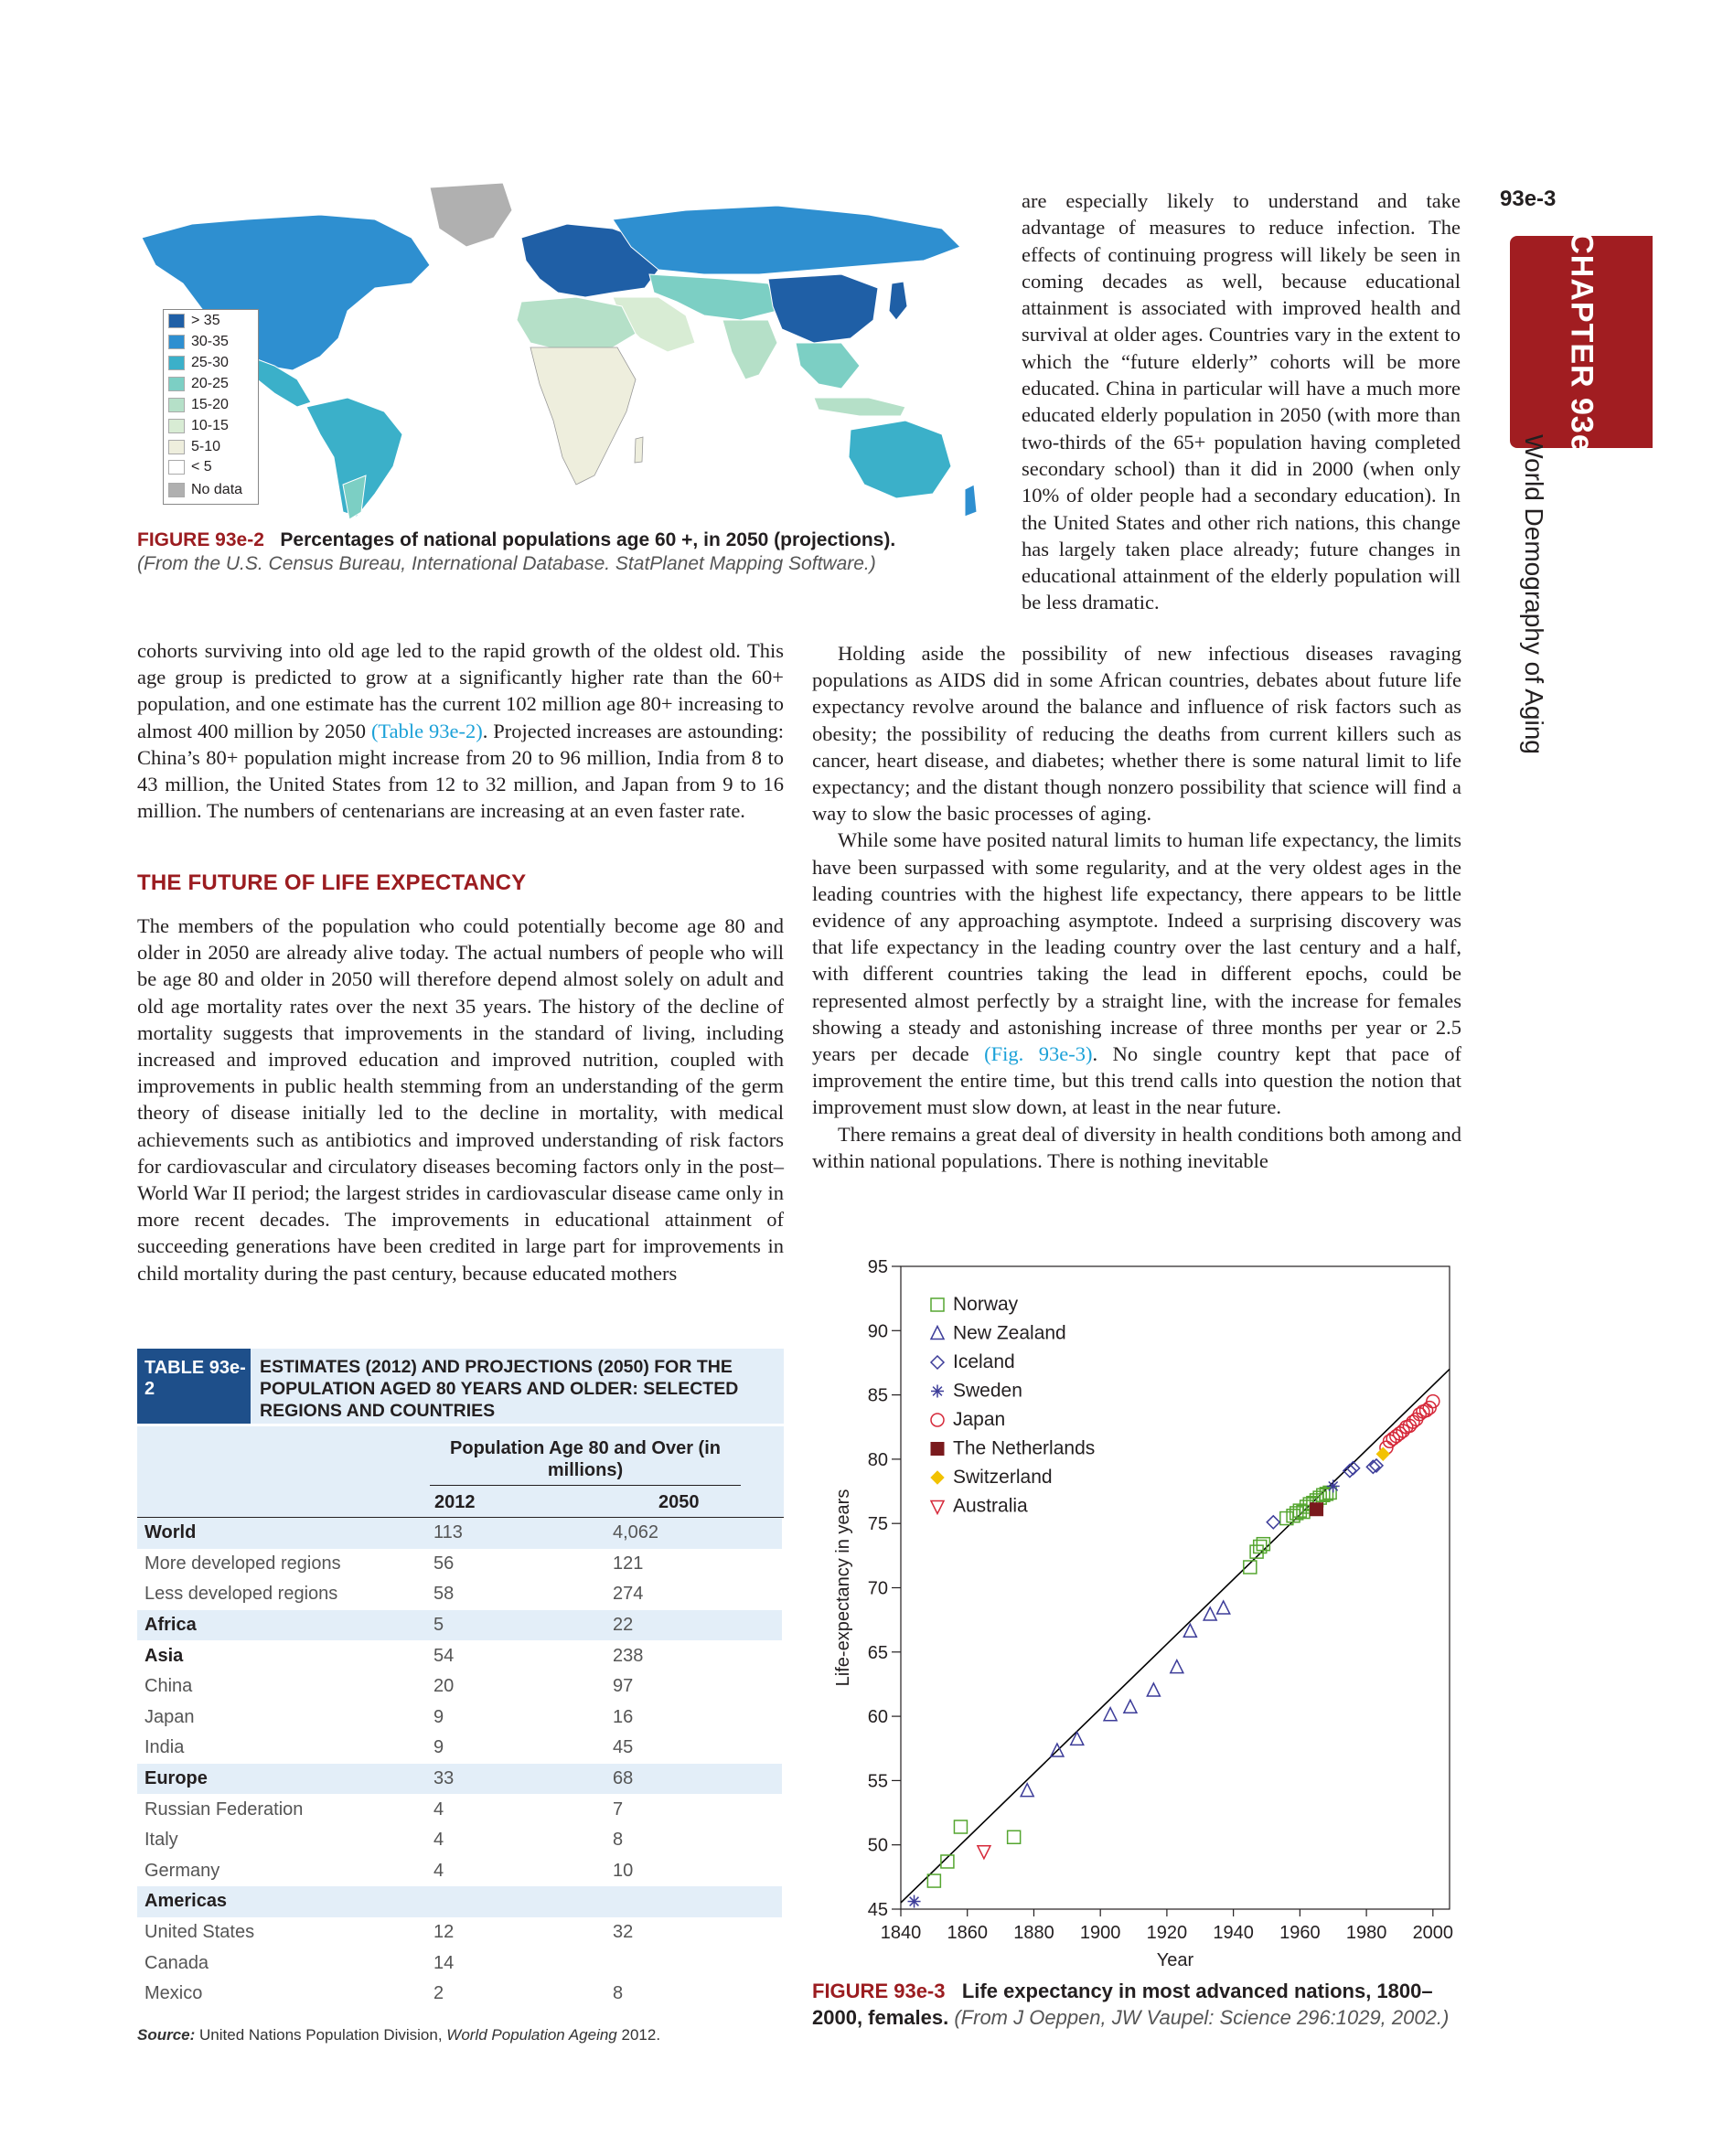 The image size is (1723, 2156). What do you see at coordinates (628, 1563) in the screenshot?
I see `cell-2050: 121` at bounding box center [628, 1563].